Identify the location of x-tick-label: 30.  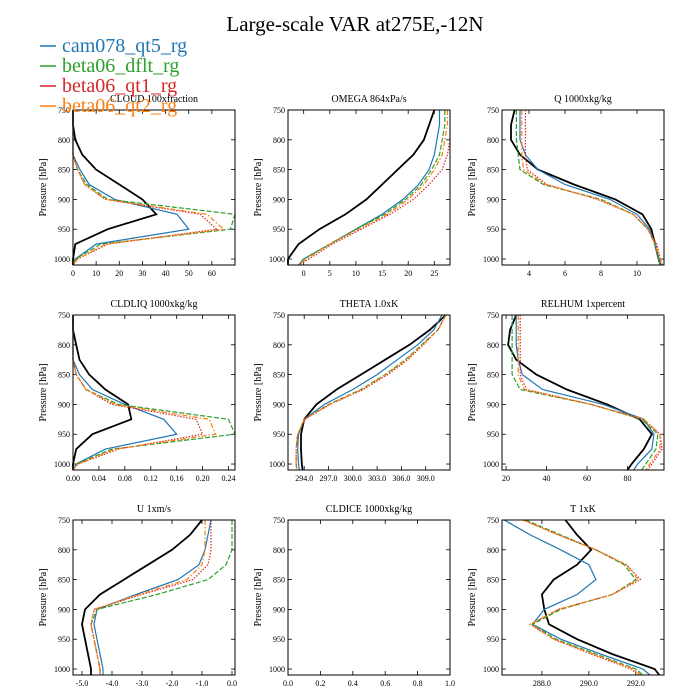
(142, 273).